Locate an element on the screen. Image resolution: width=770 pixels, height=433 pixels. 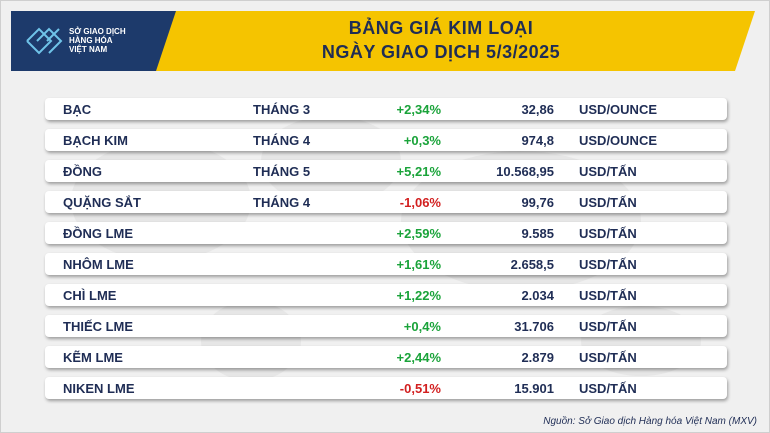
metal-name: CHÌ LME is located at coordinates (90, 295).